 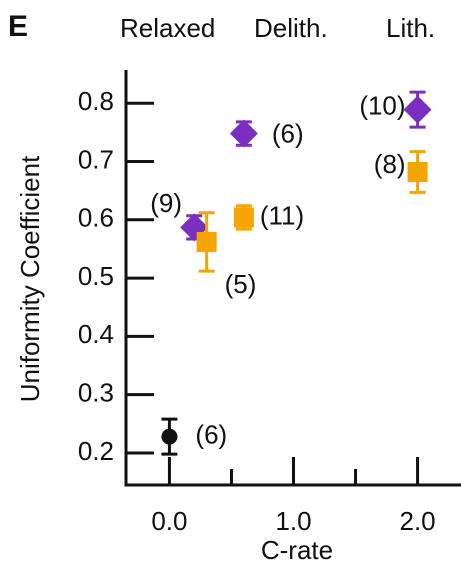 I want to click on x-tick-label: 2.0, so click(x=417, y=521).